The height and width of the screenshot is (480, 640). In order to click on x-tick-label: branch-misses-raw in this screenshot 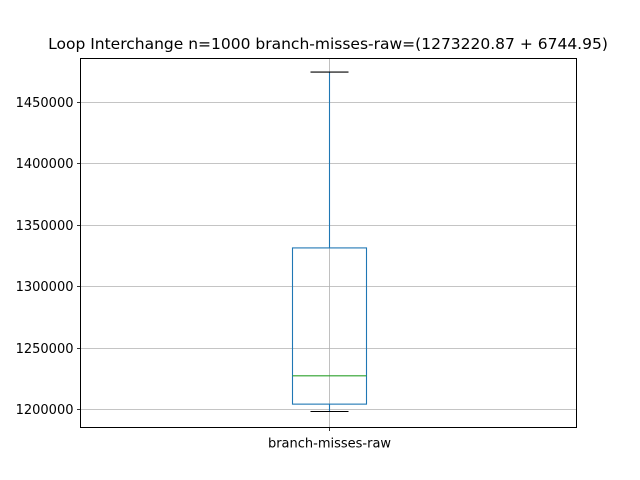, I will do `click(329, 444)`.